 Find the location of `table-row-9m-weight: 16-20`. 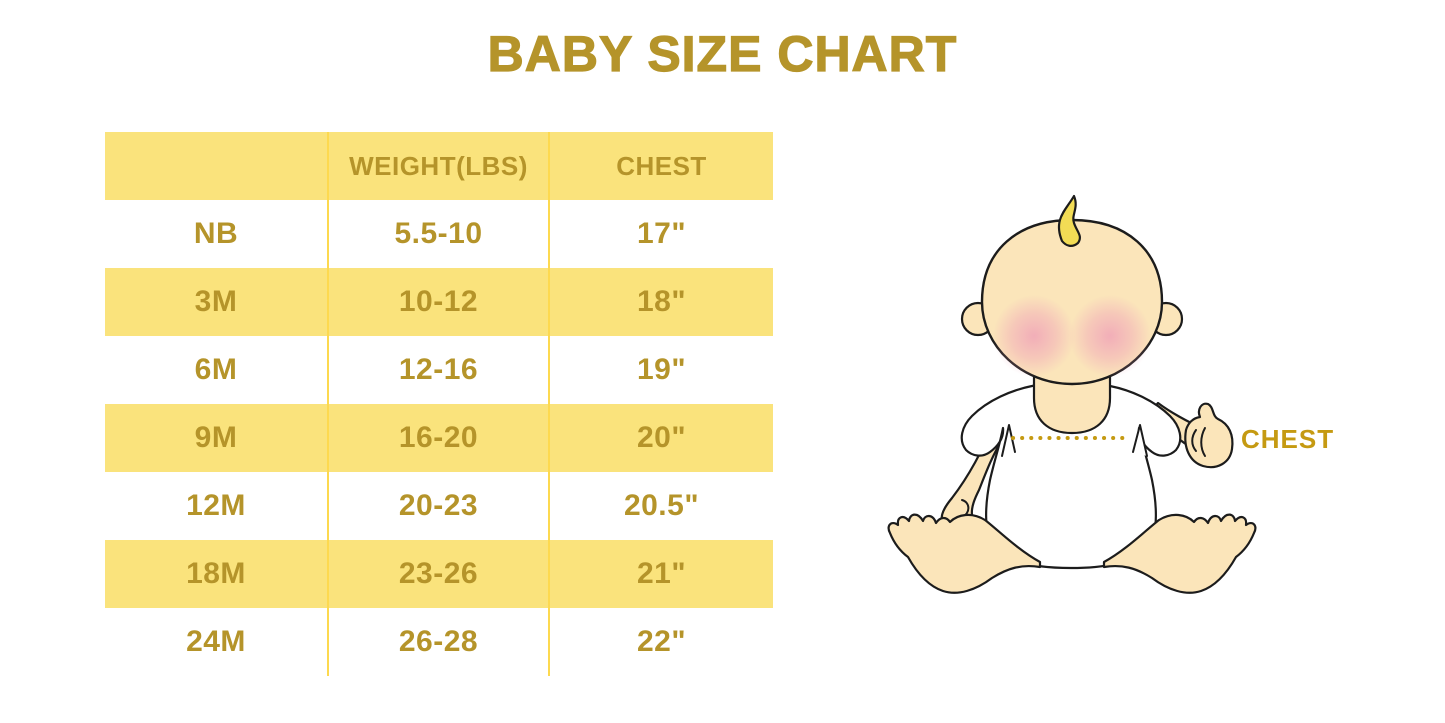

table-row-9m-weight: 16-20 is located at coordinates (437, 438).